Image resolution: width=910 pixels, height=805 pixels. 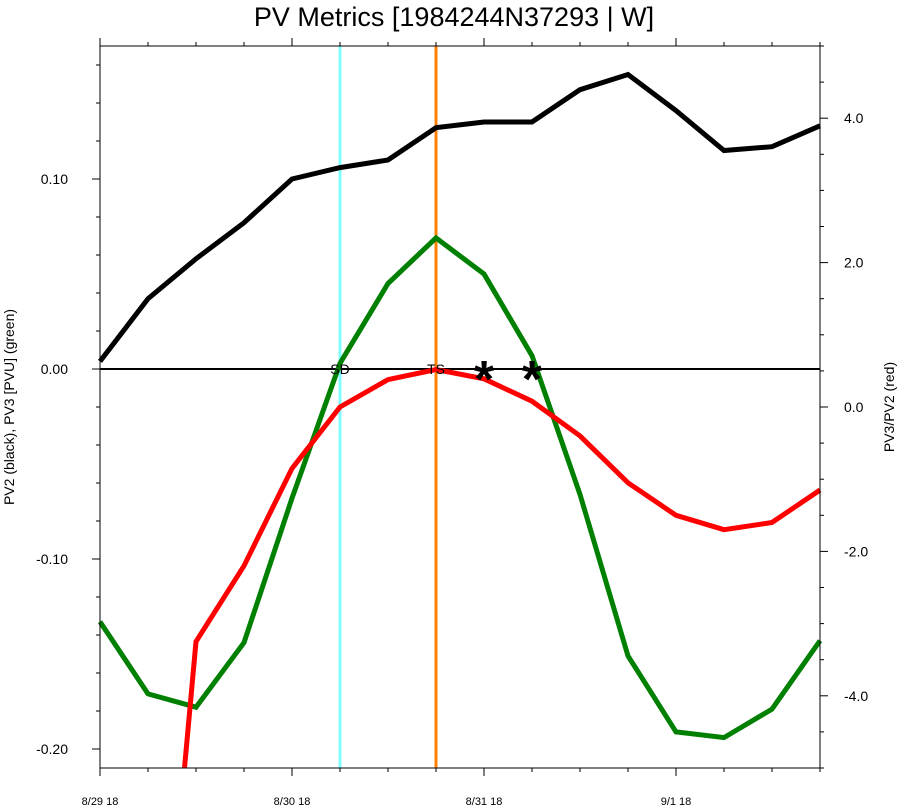 I want to click on asterisk-marker-1: *, so click(x=532, y=380).